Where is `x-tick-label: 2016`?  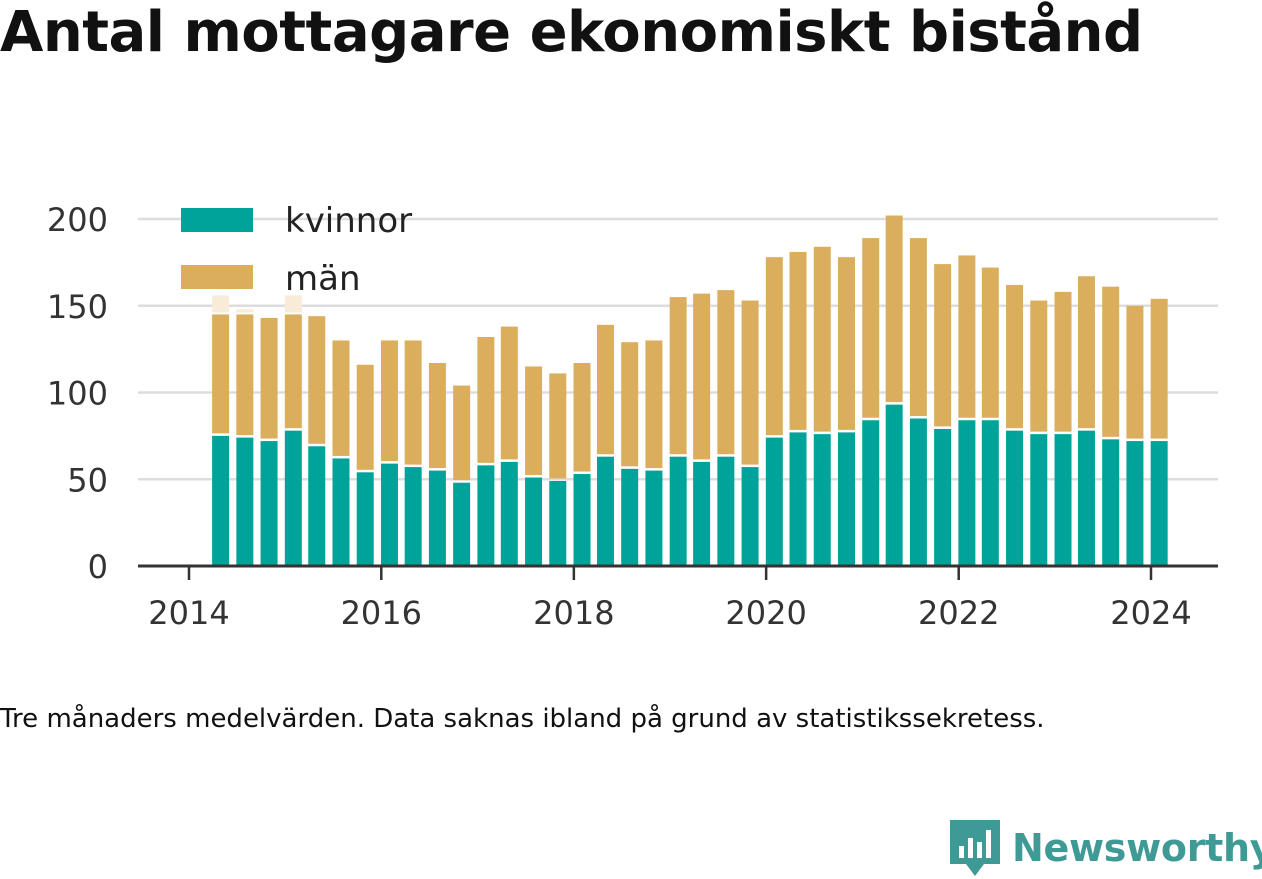 x-tick-label: 2016 is located at coordinates (381, 613).